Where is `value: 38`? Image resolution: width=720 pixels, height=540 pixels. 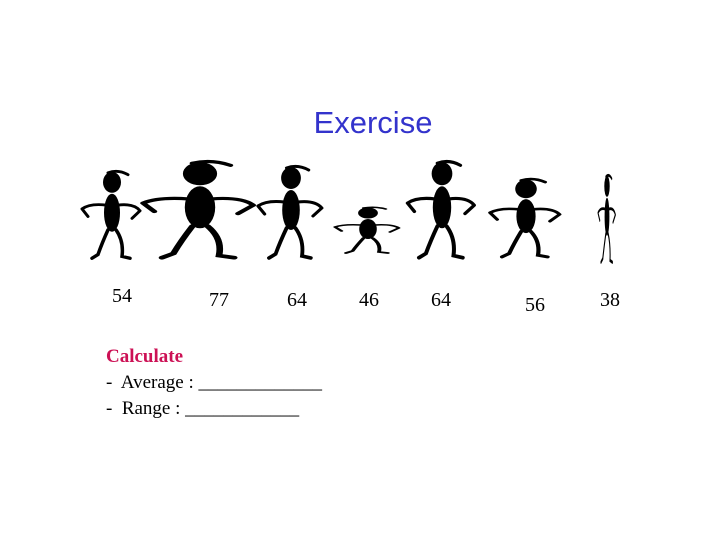
value: 38 is located at coordinates (610, 300).